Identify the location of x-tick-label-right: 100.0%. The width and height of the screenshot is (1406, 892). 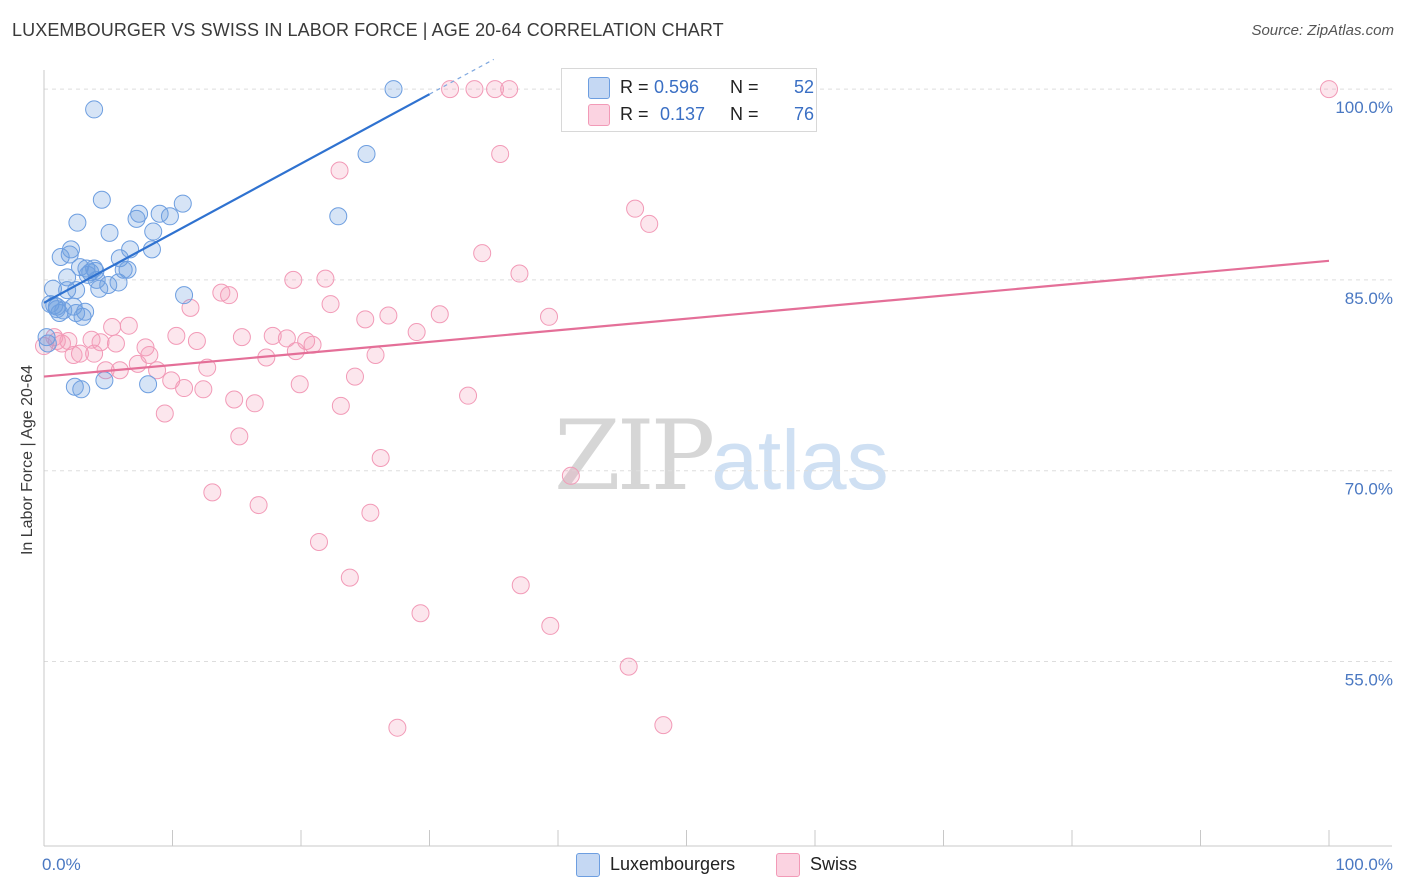
(1364, 864).